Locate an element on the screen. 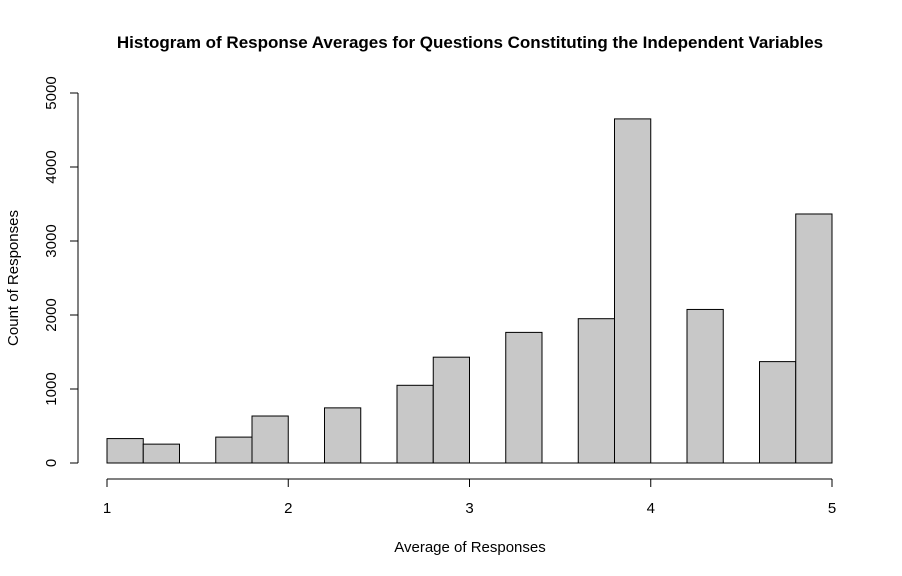 The height and width of the screenshot is (576, 902). y-tick-label: 1000 is located at coordinates (51, 388).